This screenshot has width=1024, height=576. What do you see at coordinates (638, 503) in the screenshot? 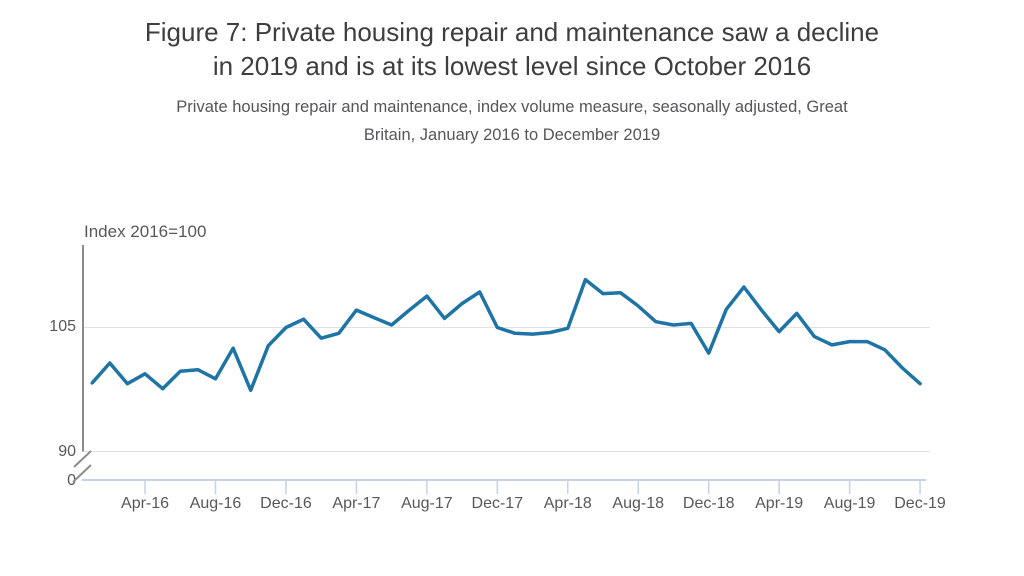
I see `x-tick-label: Aug-18` at bounding box center [638, 503].